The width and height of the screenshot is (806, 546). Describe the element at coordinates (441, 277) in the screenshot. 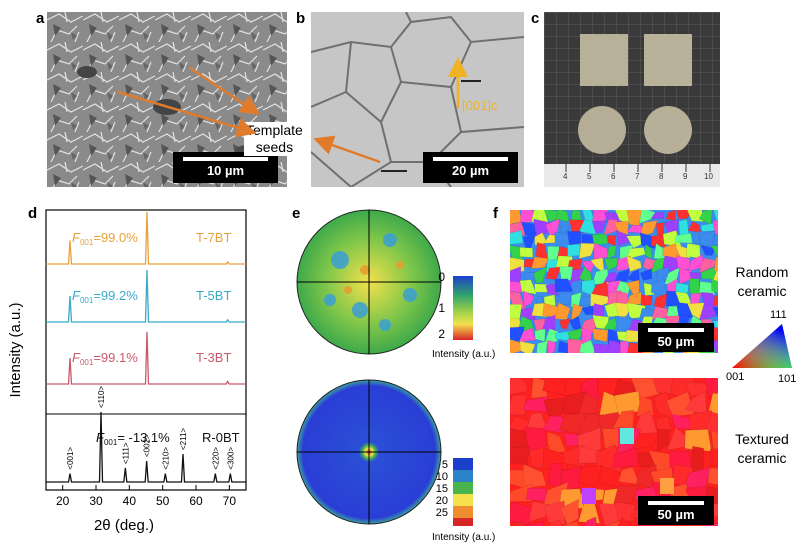

I see `colorbar-top-label: 0` at that location.